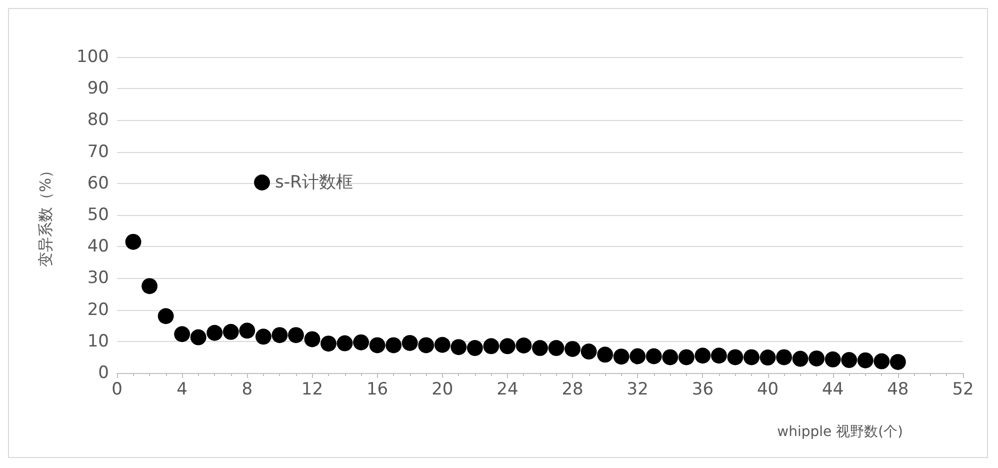 This screenshot has height=468, width=998. What do you see at coordinates (117, 390) in the screenshot?
I see `x-tick-label: 0` at bounding box center [117, 390].